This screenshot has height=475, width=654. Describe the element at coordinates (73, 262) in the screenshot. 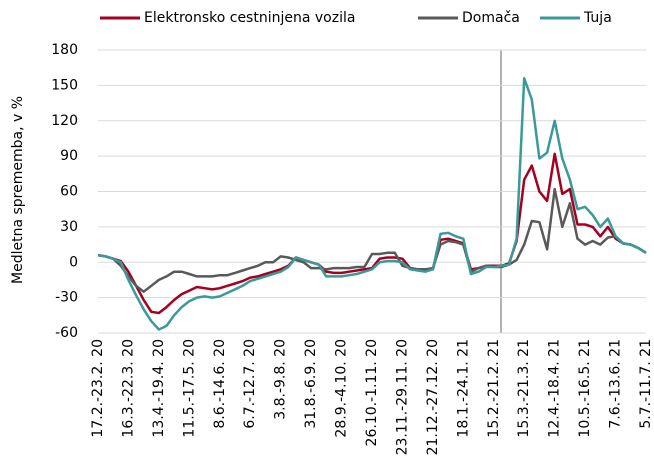

I see `y-tick-label: 0` at that location.